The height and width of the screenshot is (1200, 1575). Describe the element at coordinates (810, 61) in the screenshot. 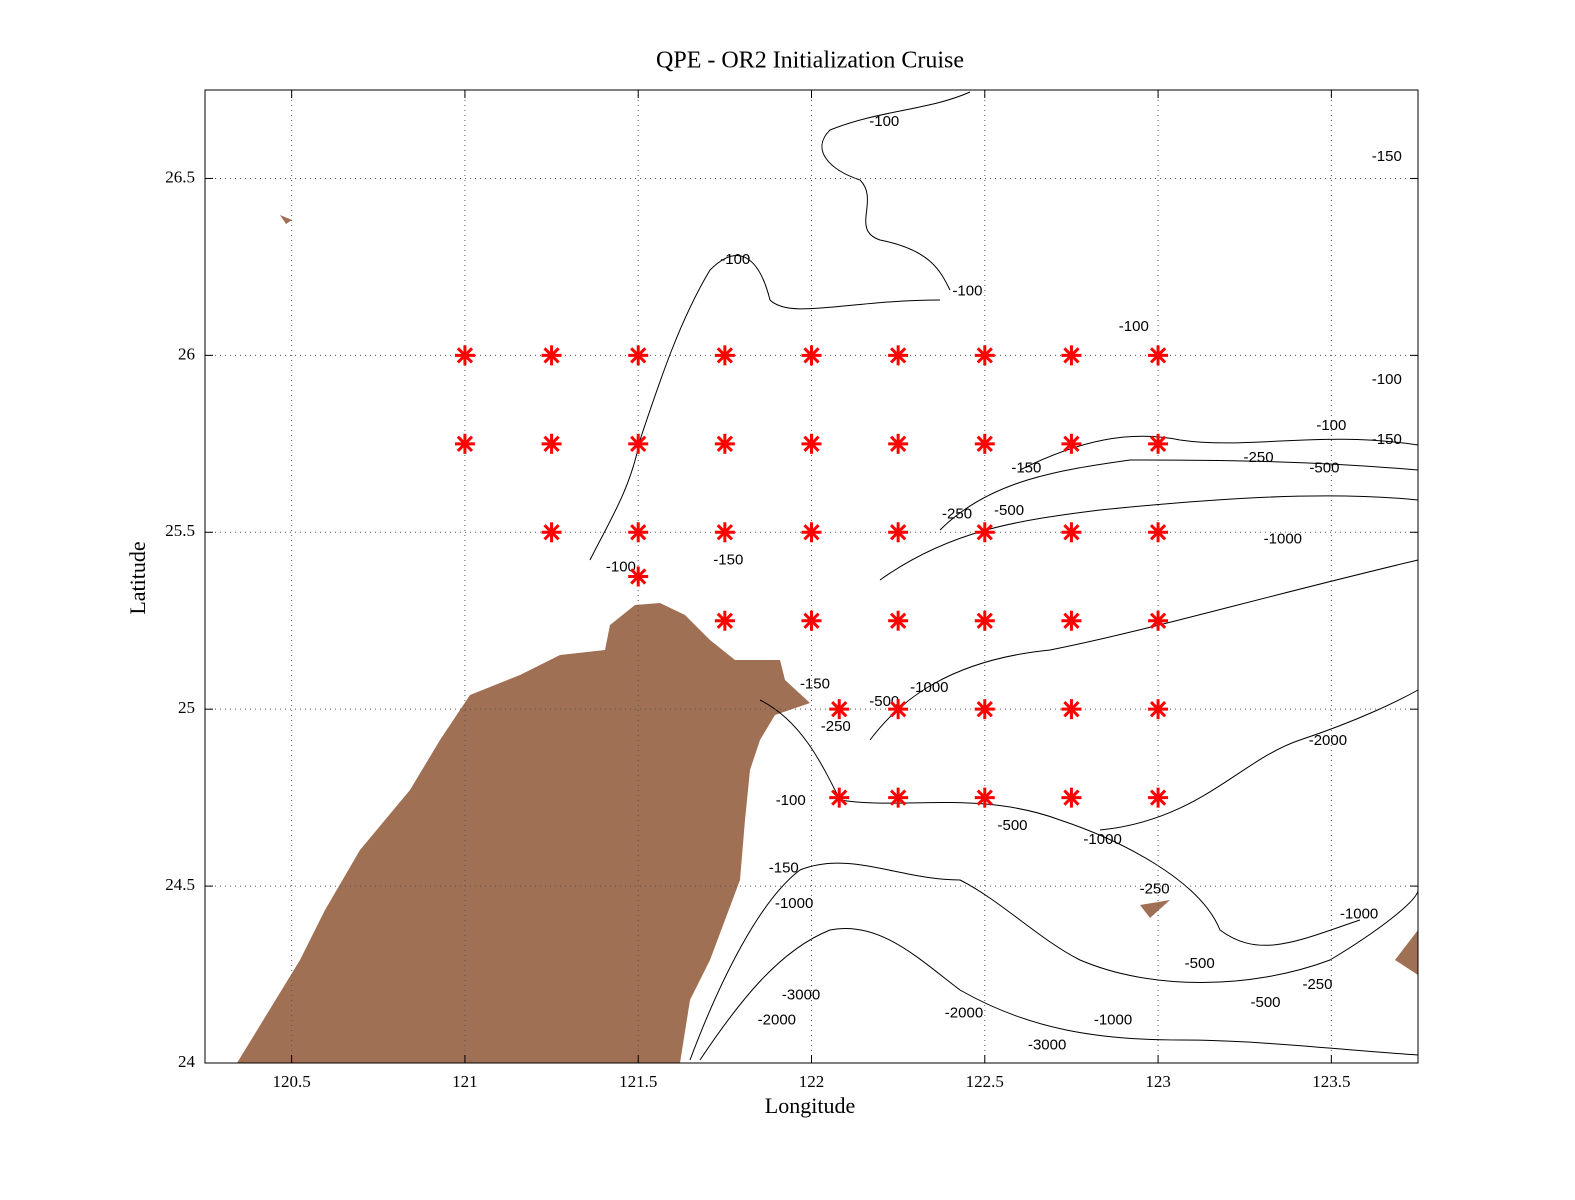

I see `chart-title: QPE - OR2 Initialization Cruise` at that location.